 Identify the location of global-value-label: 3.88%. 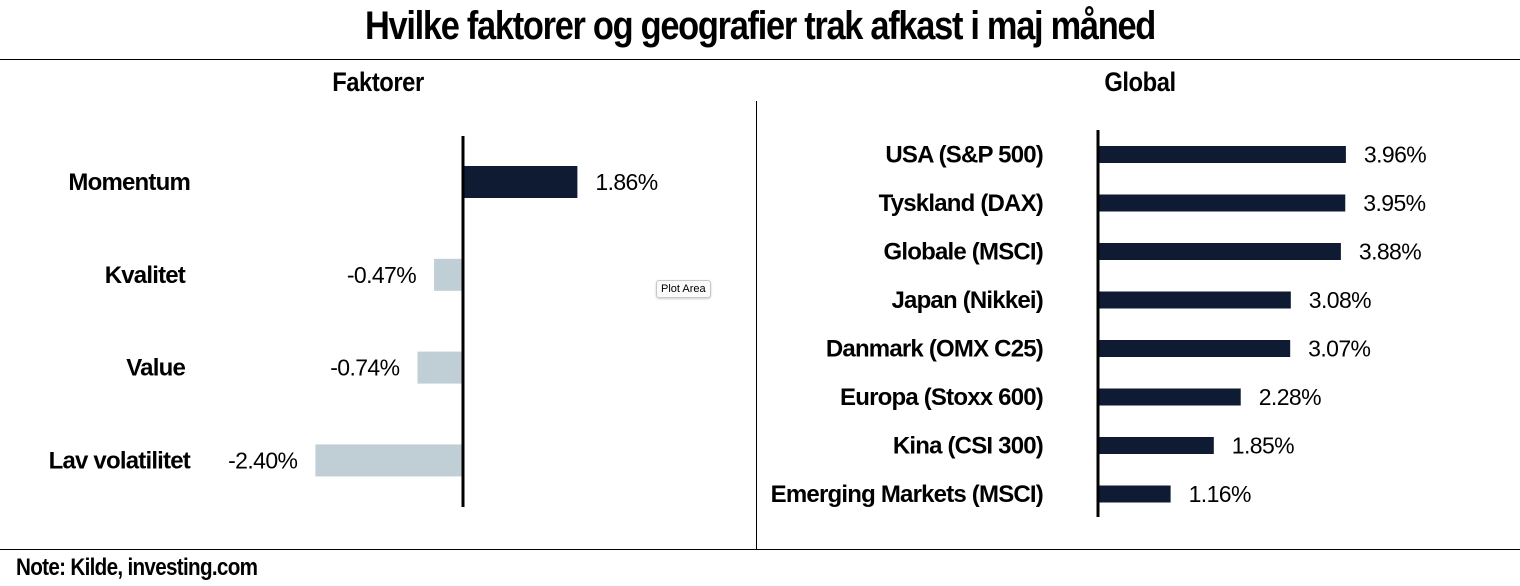
(1390, 252).